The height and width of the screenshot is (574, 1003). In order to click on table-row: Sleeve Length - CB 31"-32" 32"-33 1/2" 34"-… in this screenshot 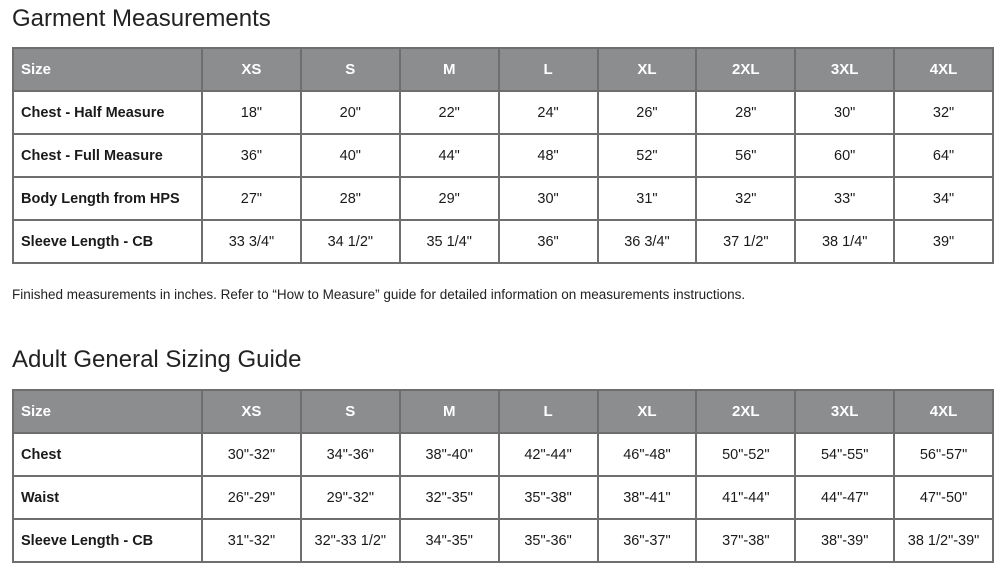, I will do `click(503, 540)`.